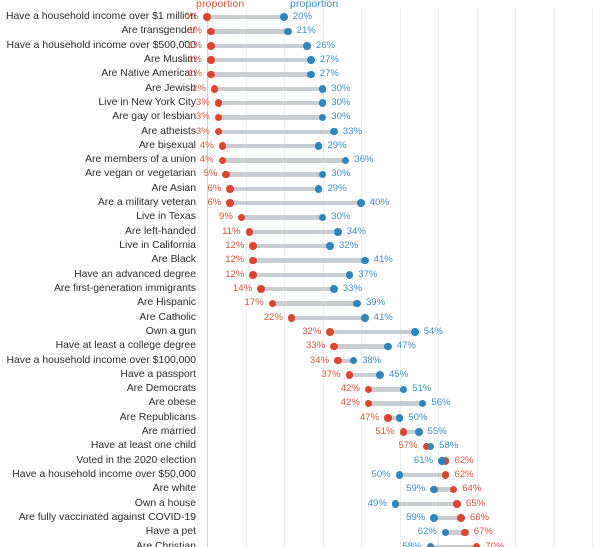  Describe the element at coordinates (399, 374) in the screenshot. I see `value-label: 45%` at that location.